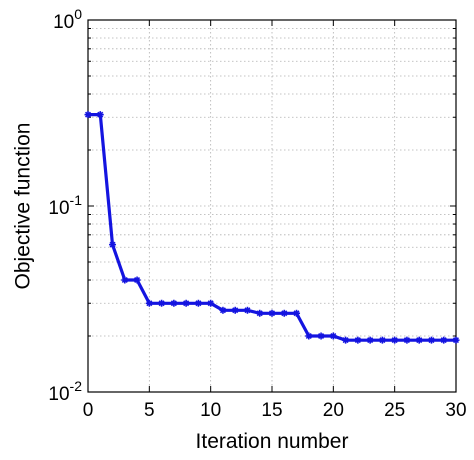 Image resolution: width=474 pixels, height=460 pixels. What do you see at coordinates (76, 200) in the screenshot?
I see `y-tick-exponent: -1` at bounding box center [76, 200].